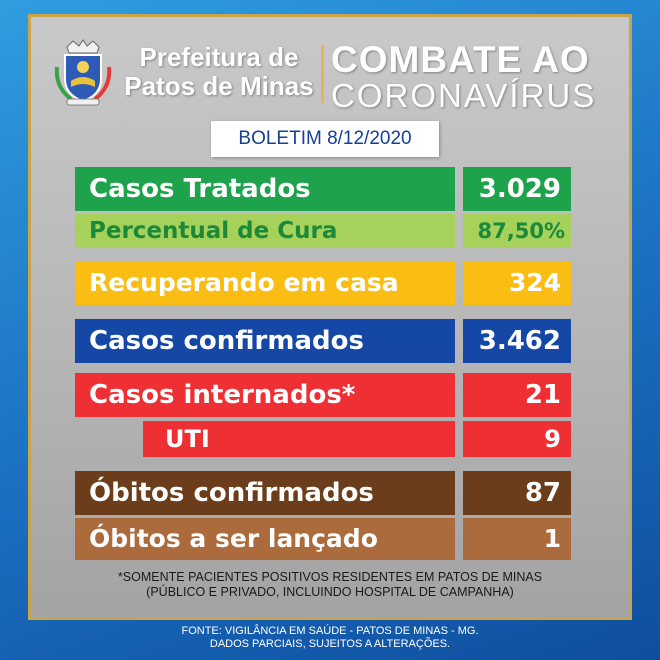  I want to click on pending-deaths-value: 1, so click(517, 539).